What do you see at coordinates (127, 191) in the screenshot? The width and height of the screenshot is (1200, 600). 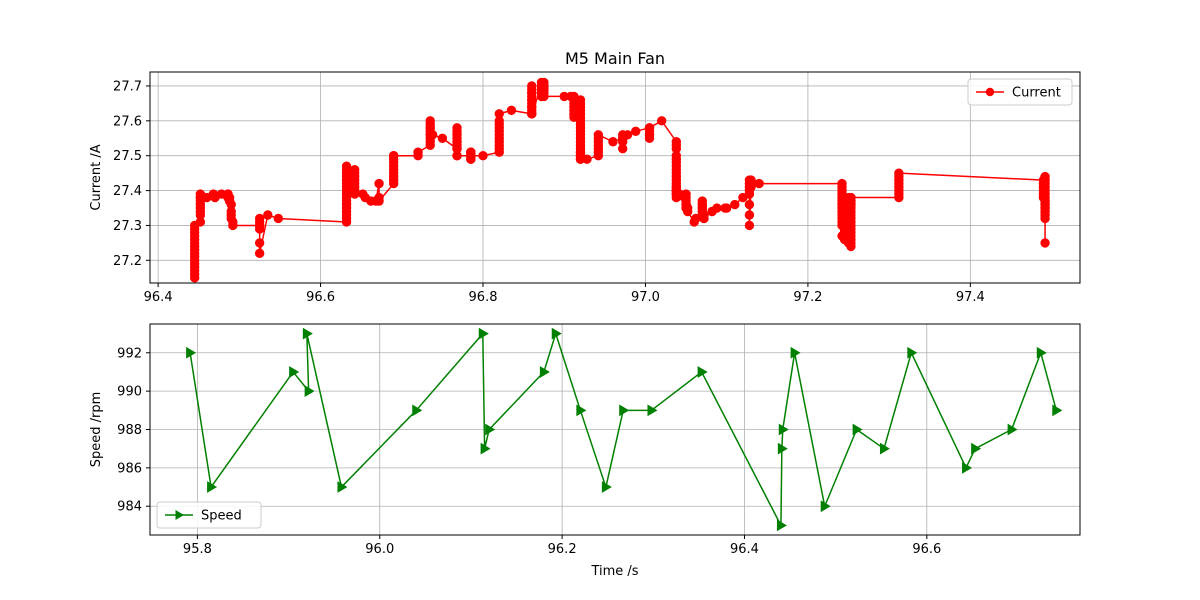 I see `current-y-tick-label: 27.4` at bounding box center [127, 191].